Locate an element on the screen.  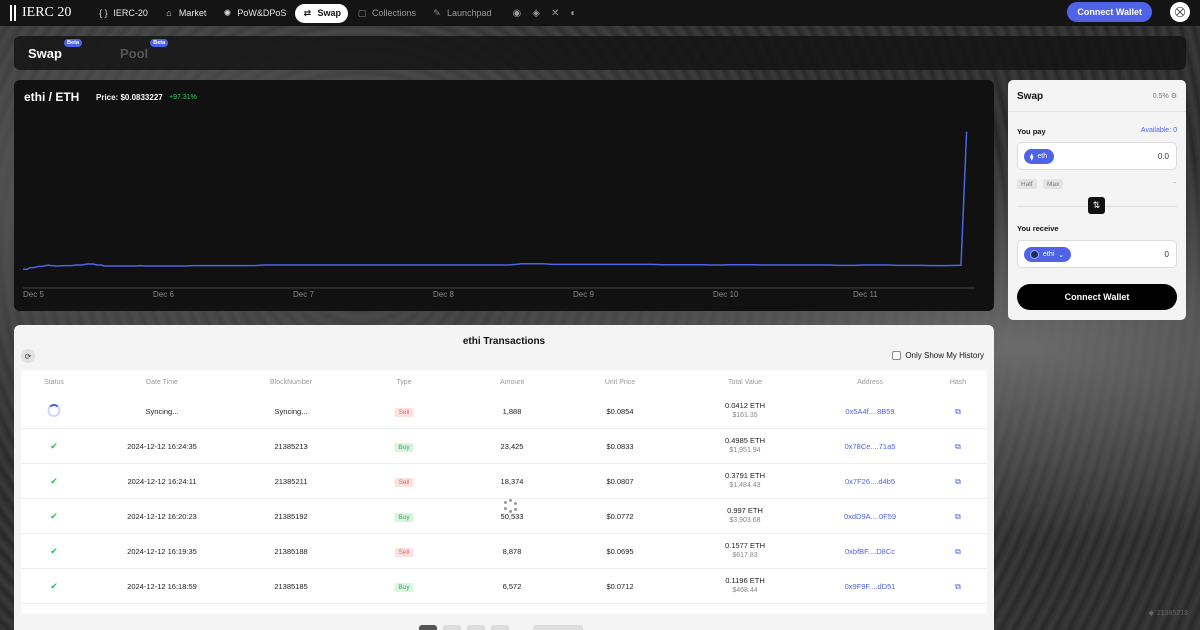
only-my-history-toggle: Only Show My History is located at coordinates (938, 355).